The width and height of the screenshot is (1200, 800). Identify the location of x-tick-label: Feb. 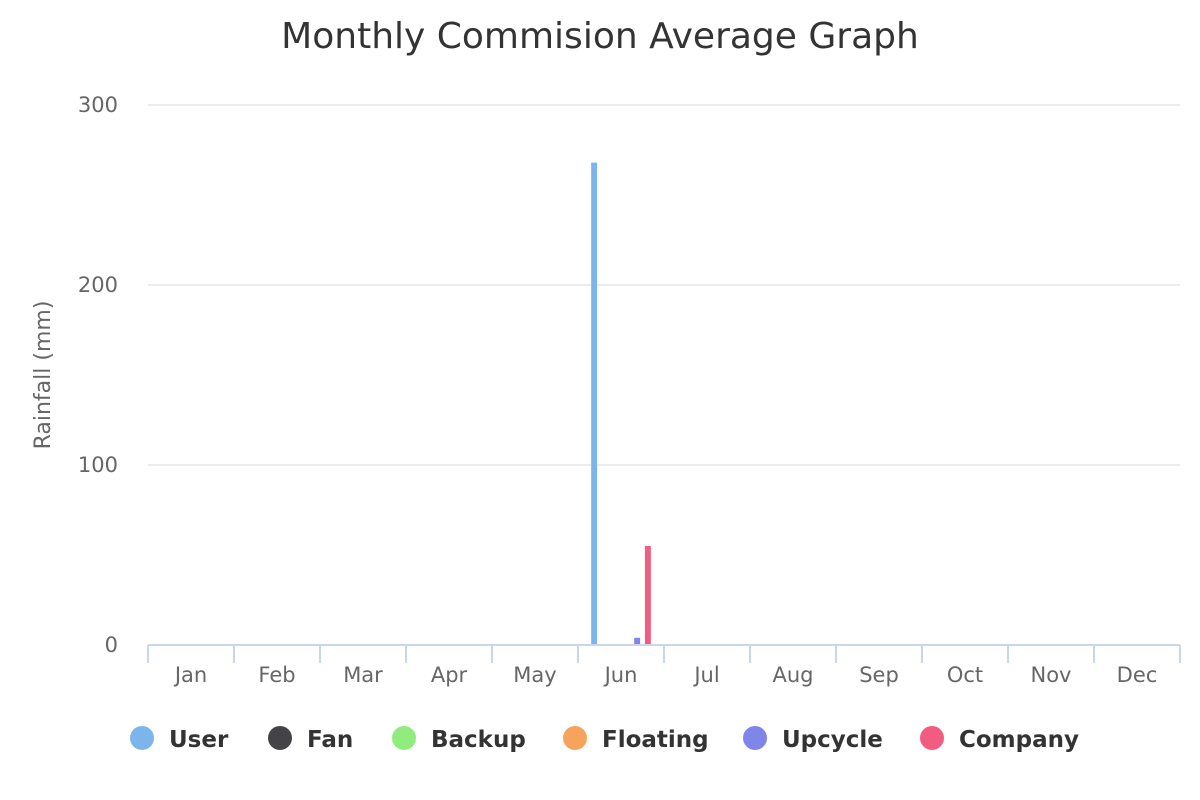
(276, 675).